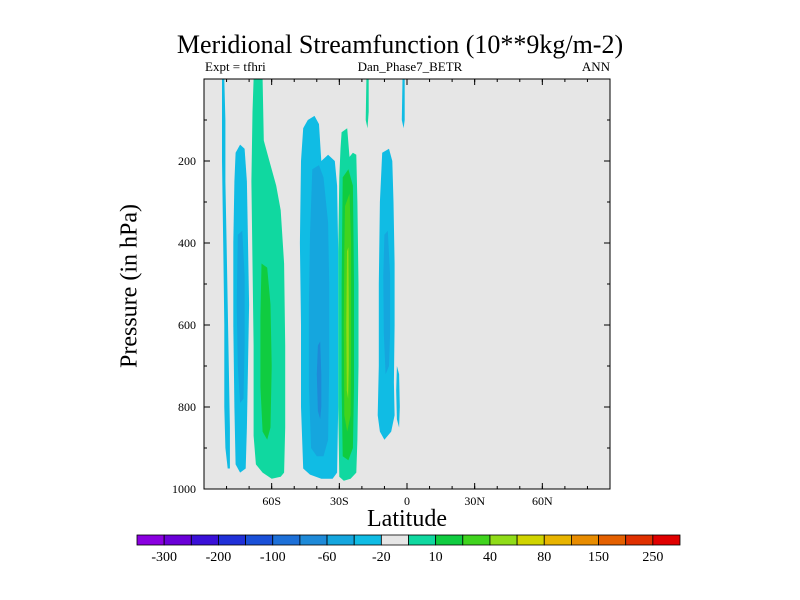 The width and height of the screenshot is (800, 600). What do you see at coordinates (226, 274) in the screenshot?
I see `contour-south-polar-thin-cell` at bounding box center [226, 274].